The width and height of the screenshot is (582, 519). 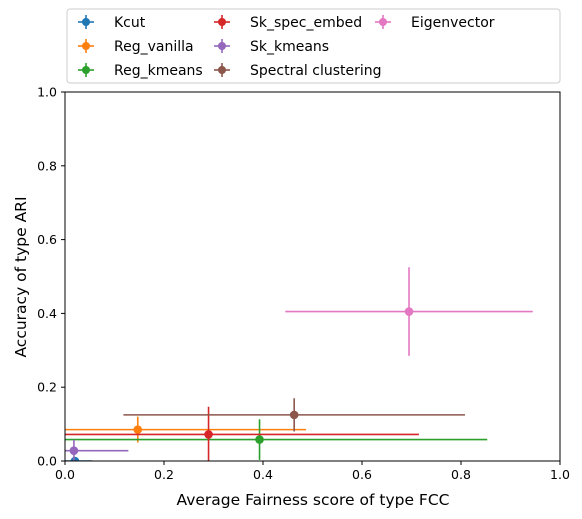 I want to click on legend-entry-kcut: Kcut, so click(x=112, y=23).